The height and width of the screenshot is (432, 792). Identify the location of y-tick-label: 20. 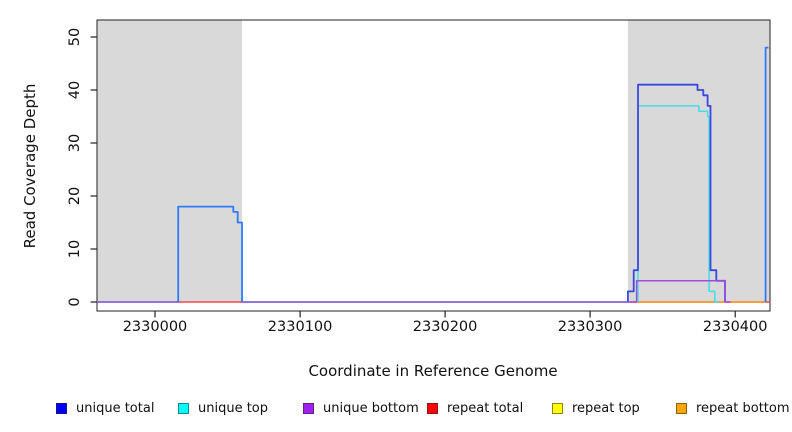
(75, 196).